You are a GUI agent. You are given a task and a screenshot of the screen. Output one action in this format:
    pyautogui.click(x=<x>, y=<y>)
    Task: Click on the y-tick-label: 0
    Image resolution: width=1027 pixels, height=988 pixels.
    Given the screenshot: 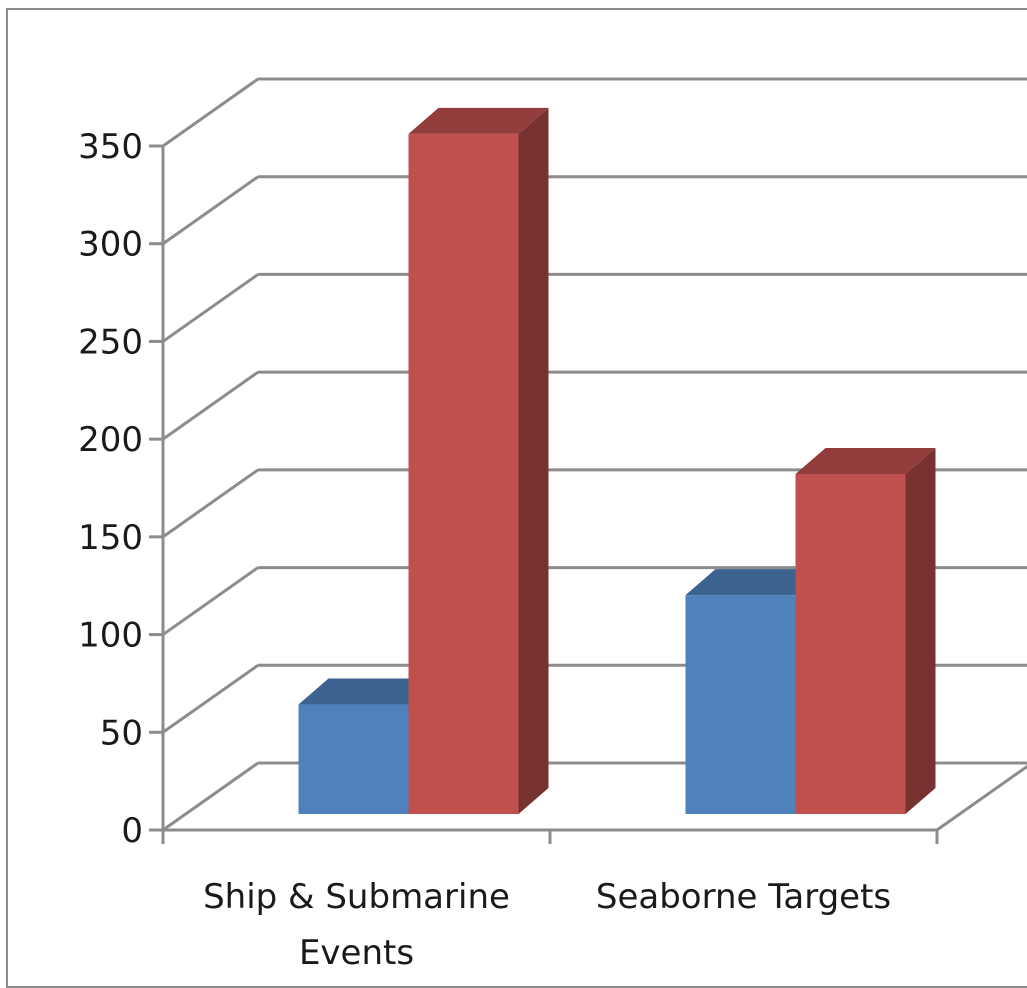 What is the action you would take?
    pyautogui.click(x=132, y=831)
    